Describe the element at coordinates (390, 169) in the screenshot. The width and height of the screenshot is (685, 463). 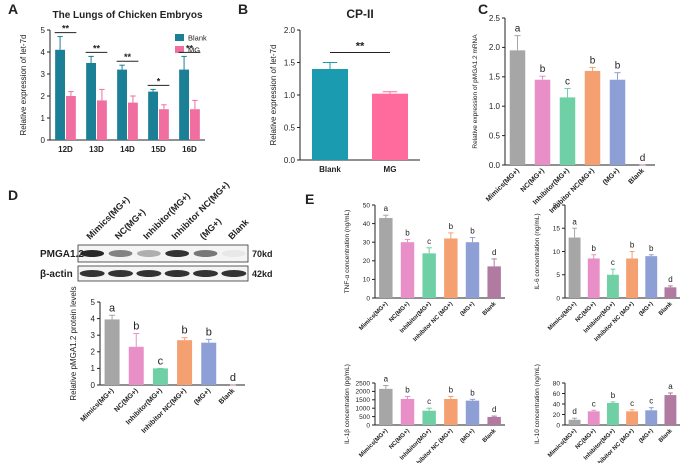
I see `x-tick-label: MG` at that location.